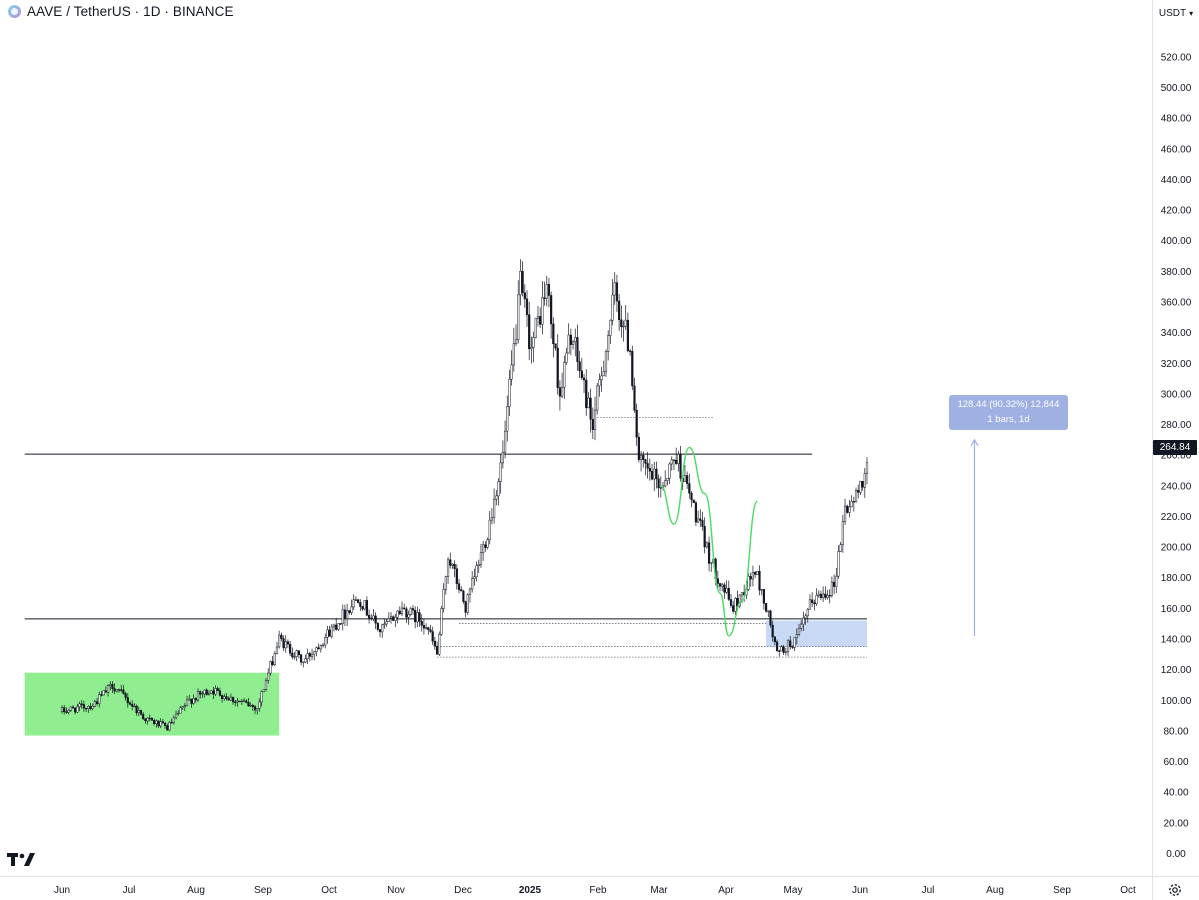 This screenshot has height=900, width=1199. Describe the element at coordinates (1176, 302) in the screenshot. I see `y-tick-label: 360.00` at that location.